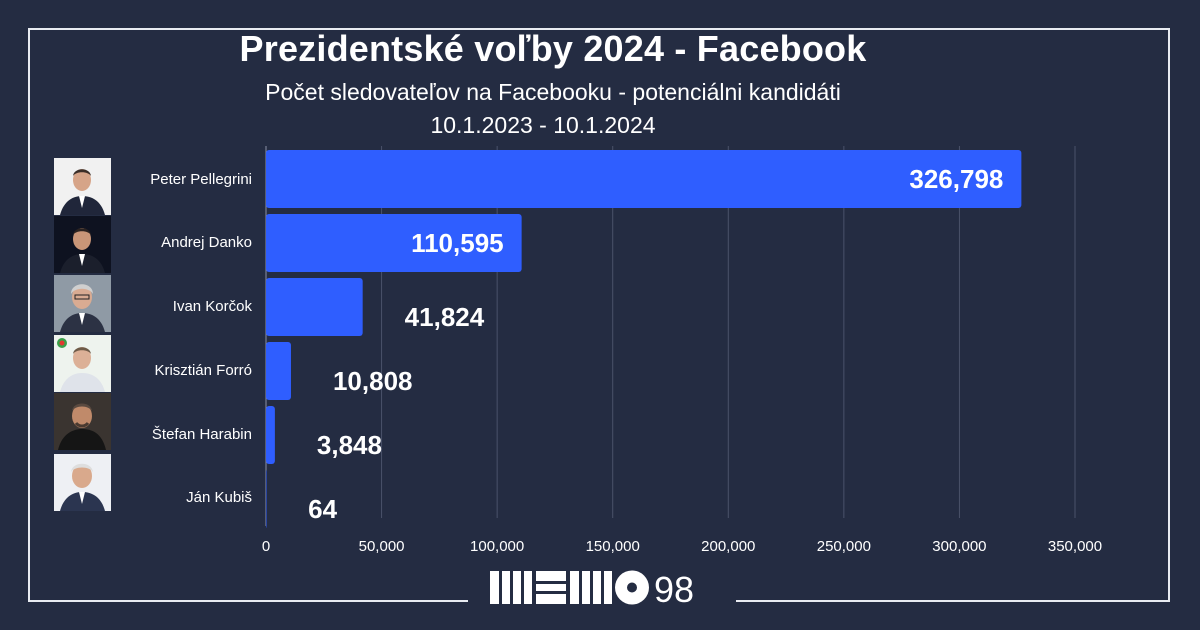 The image size is (1200, 630). I want to click on category-label: Ján Kubiš, so click(219, 497).